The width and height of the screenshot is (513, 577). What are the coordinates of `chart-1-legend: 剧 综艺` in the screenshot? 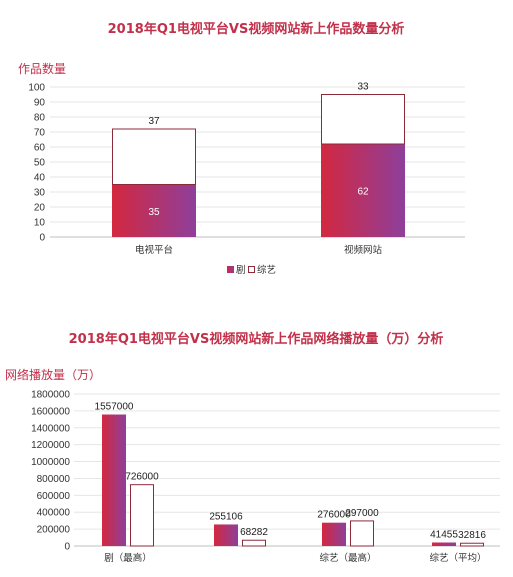 It's located at (251, 270).